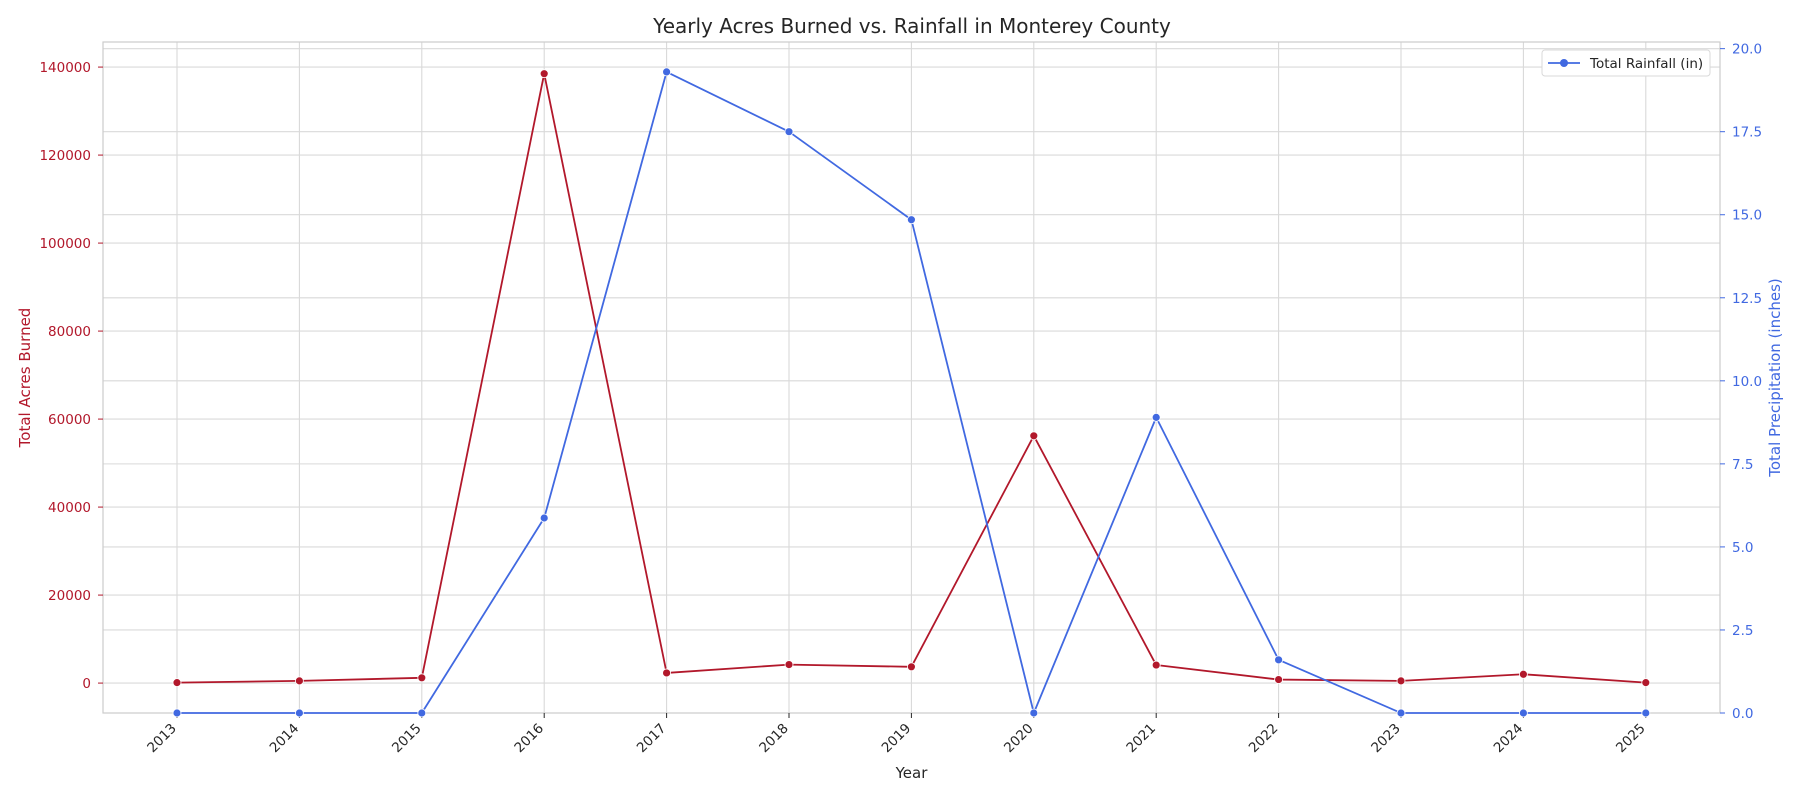 Image resolution: width=1800 pixels, height=800 pixels. I want to click on right-tick-label: 2.5, so click(1742, 631).